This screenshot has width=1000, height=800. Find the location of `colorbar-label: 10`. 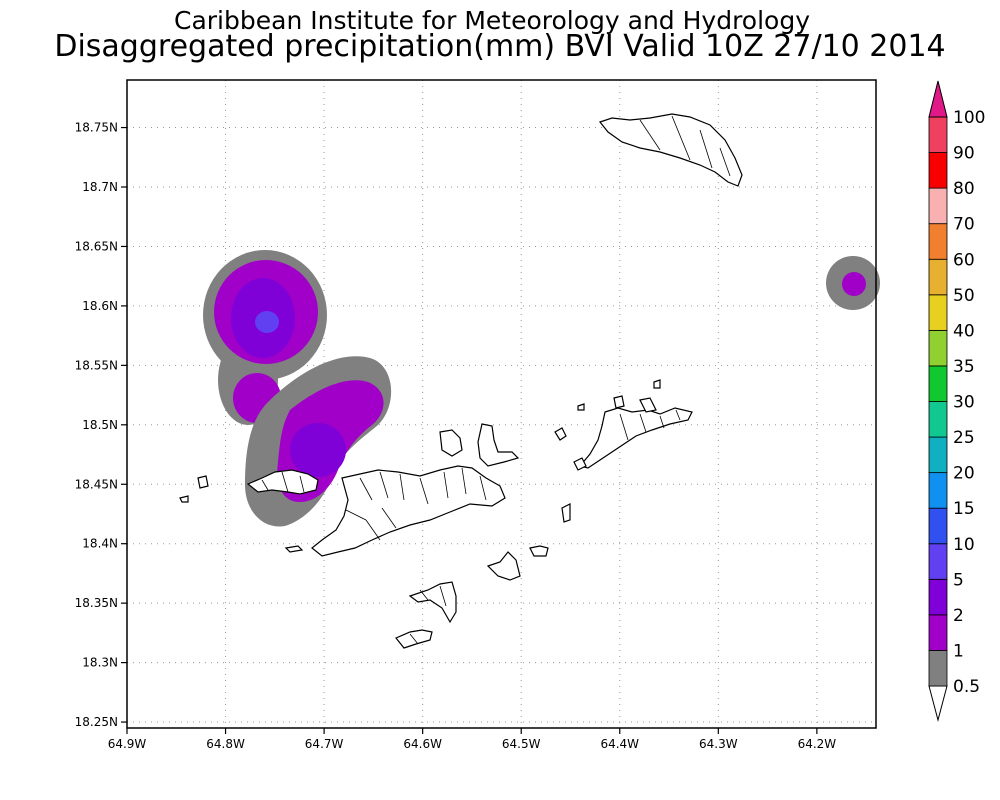

colorbar-label: 10 is located at coordinates (964, 545).